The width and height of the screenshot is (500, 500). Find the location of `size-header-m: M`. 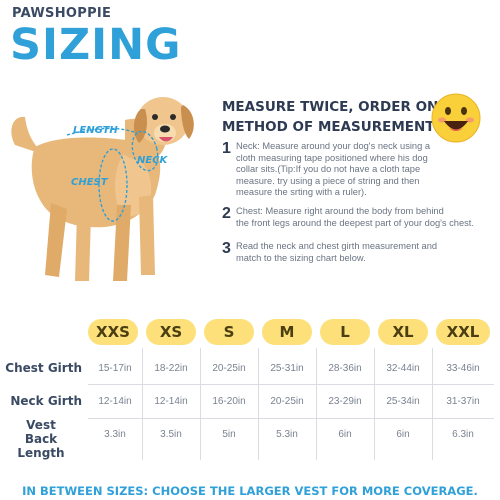

size-header-m: M is located at coordinates (287, 332).